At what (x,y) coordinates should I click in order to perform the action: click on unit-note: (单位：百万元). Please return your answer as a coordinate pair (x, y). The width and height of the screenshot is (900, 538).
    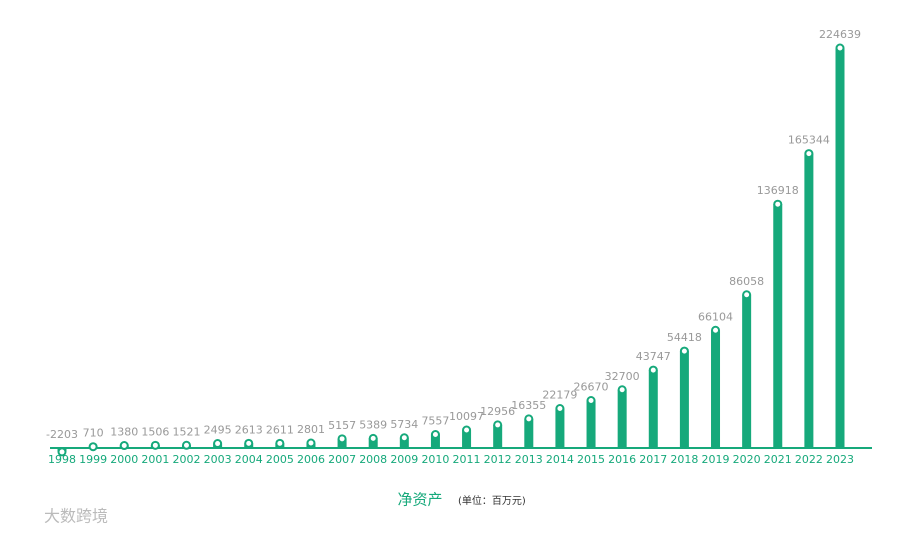
    Looking at the image, I should click on (492, 500).